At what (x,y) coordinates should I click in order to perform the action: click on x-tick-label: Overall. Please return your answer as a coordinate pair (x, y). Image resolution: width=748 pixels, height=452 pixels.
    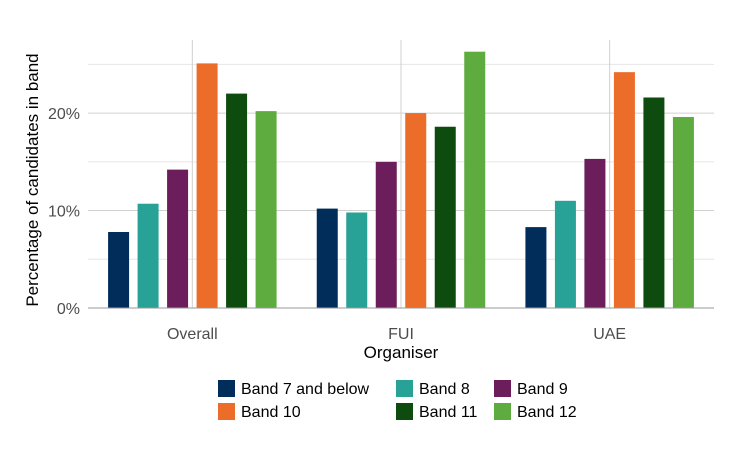
    Looking at the image, I should click on (192, 334).